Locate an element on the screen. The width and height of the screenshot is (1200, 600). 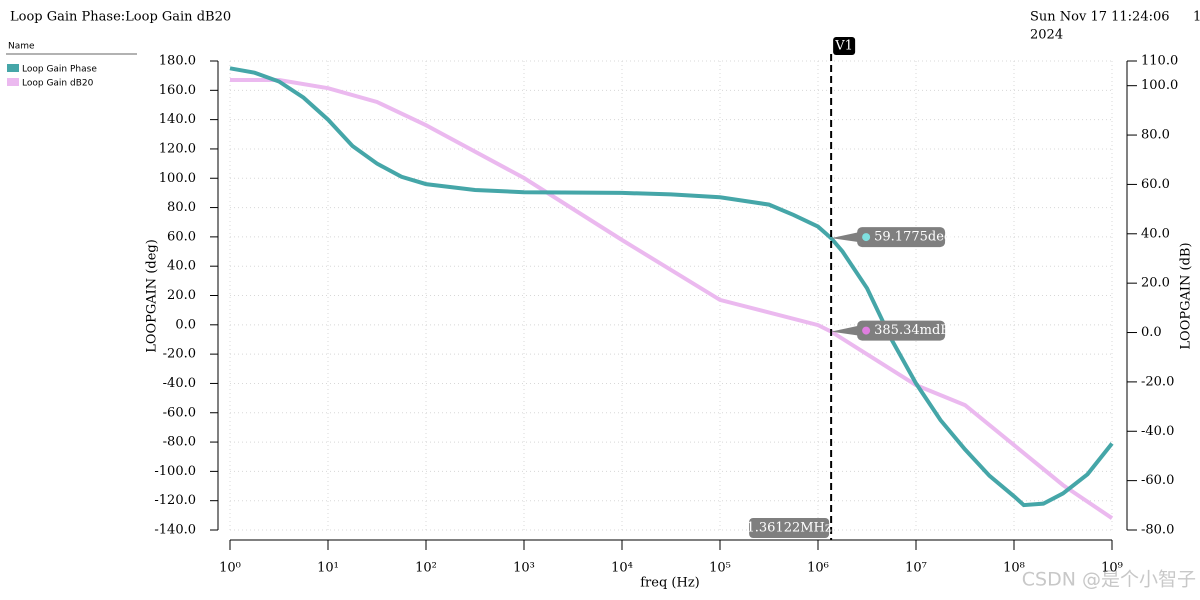
timestamp: 2024 is located at coordinates (1046, 35).